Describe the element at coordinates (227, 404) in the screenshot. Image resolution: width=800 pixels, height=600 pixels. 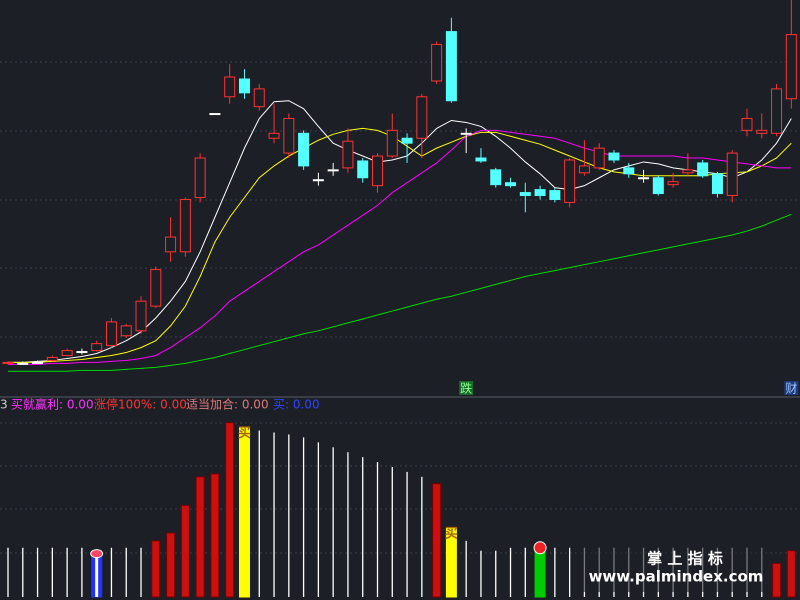
I see `indicator-label: 适当加合: 0.00` at that location.